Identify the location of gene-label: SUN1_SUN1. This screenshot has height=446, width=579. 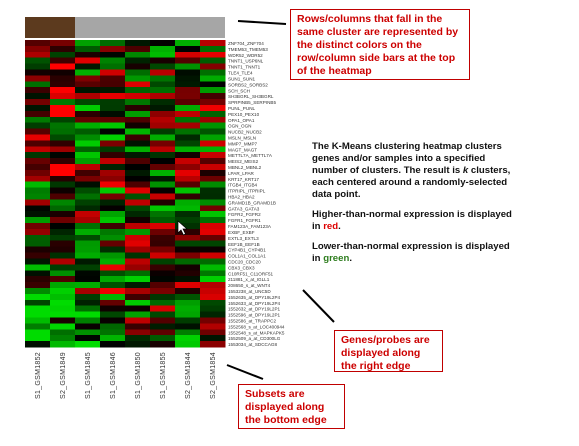
(242, 78).